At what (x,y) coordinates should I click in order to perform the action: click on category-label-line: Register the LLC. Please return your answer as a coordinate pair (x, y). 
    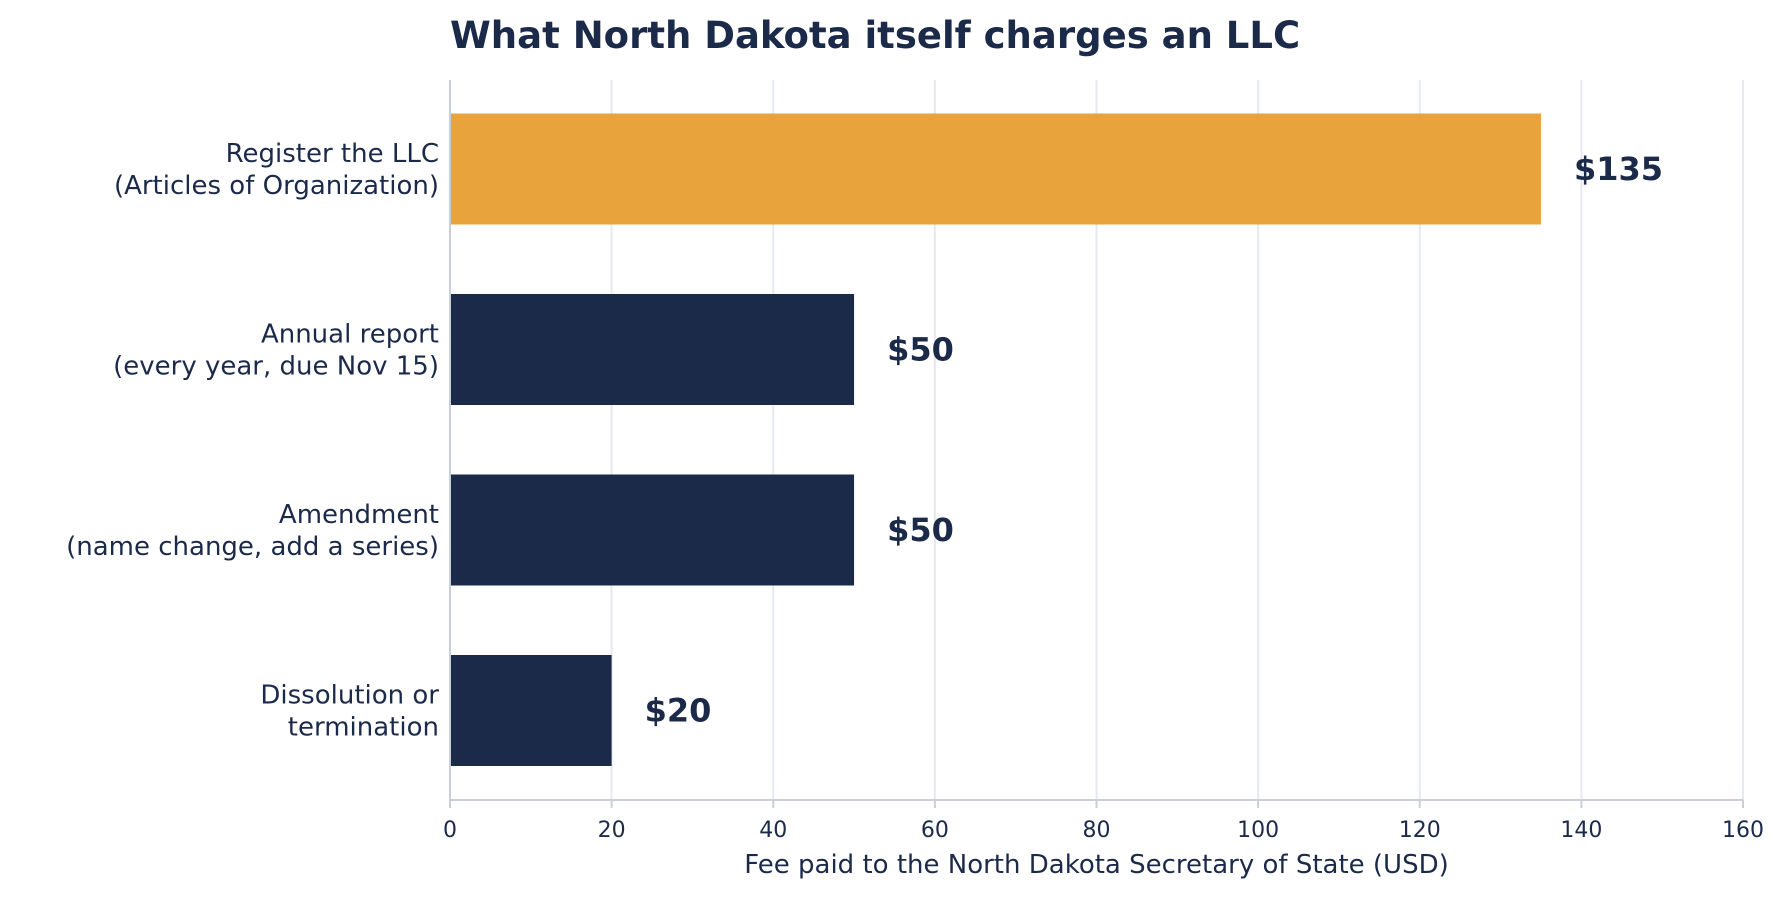
    Looking at the image, I should click on (332, 154).